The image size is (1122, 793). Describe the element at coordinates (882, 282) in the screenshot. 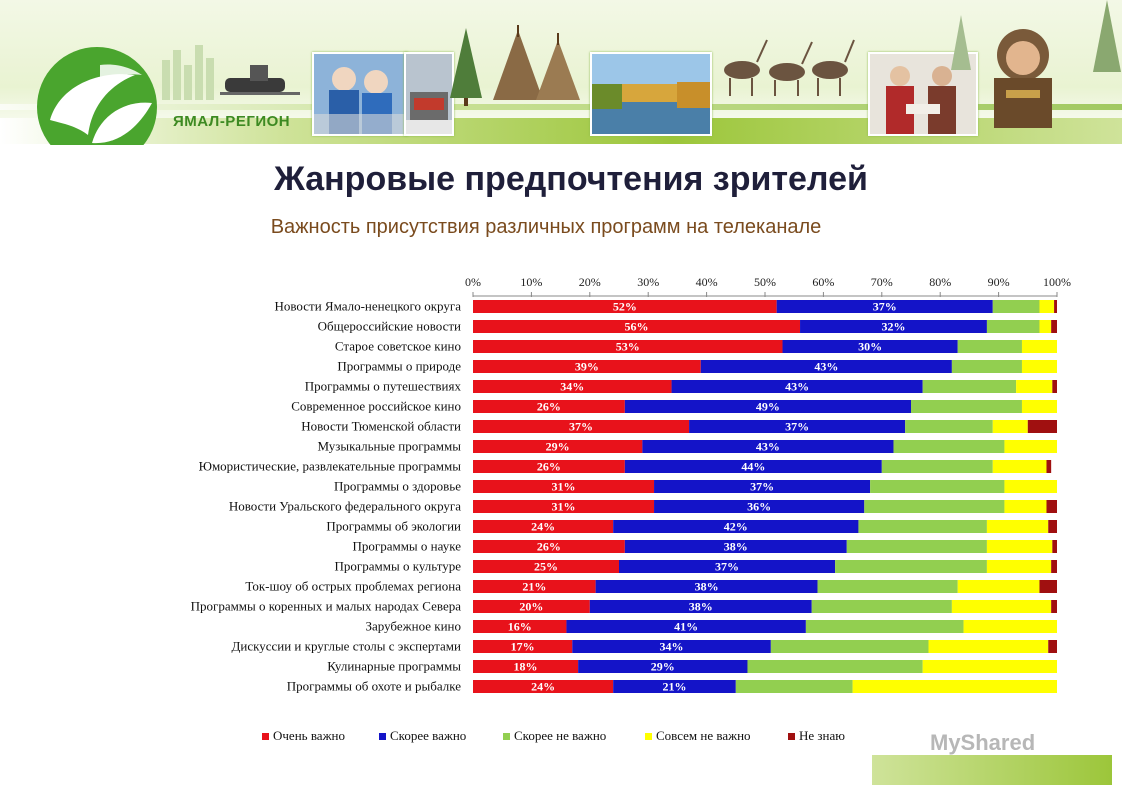

I see `x-tick-label: 70%` at that location.